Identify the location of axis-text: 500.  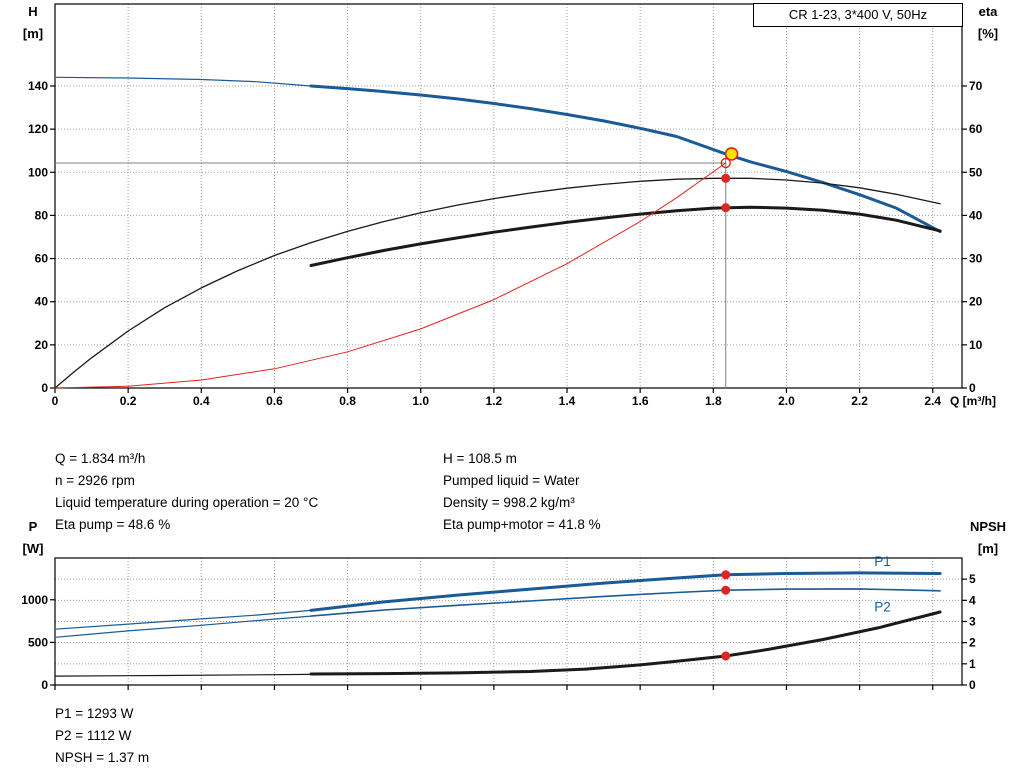
(38, 642).